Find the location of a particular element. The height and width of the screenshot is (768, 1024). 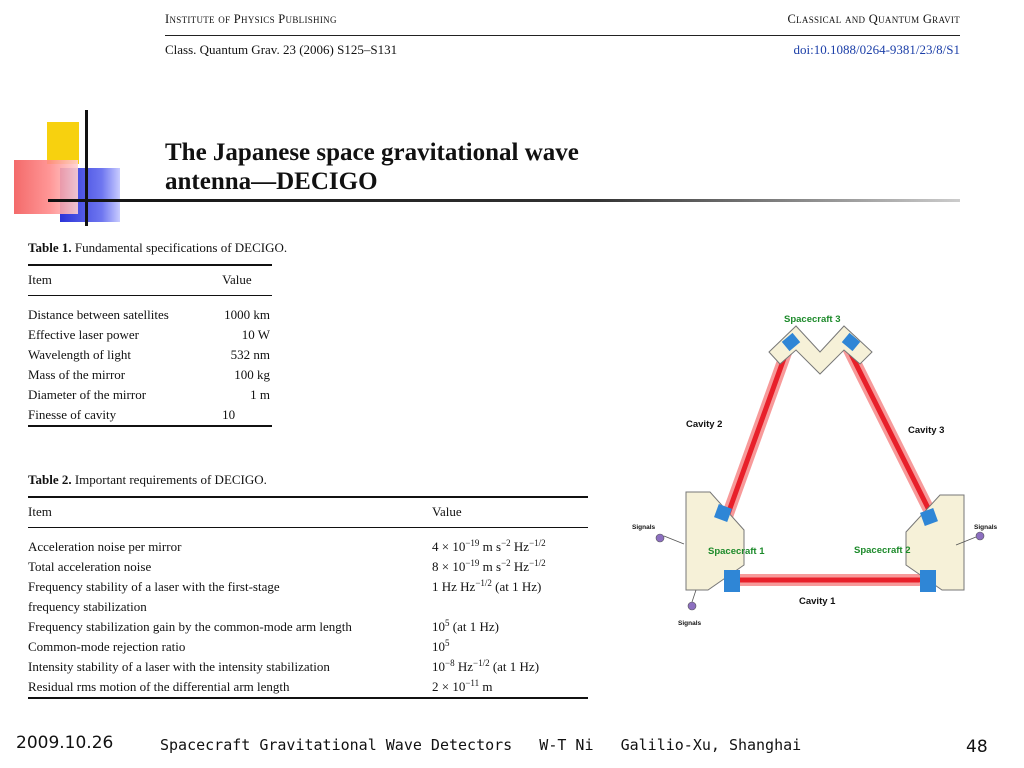

table1-header-item: Item is located at coordinates (119, 280).